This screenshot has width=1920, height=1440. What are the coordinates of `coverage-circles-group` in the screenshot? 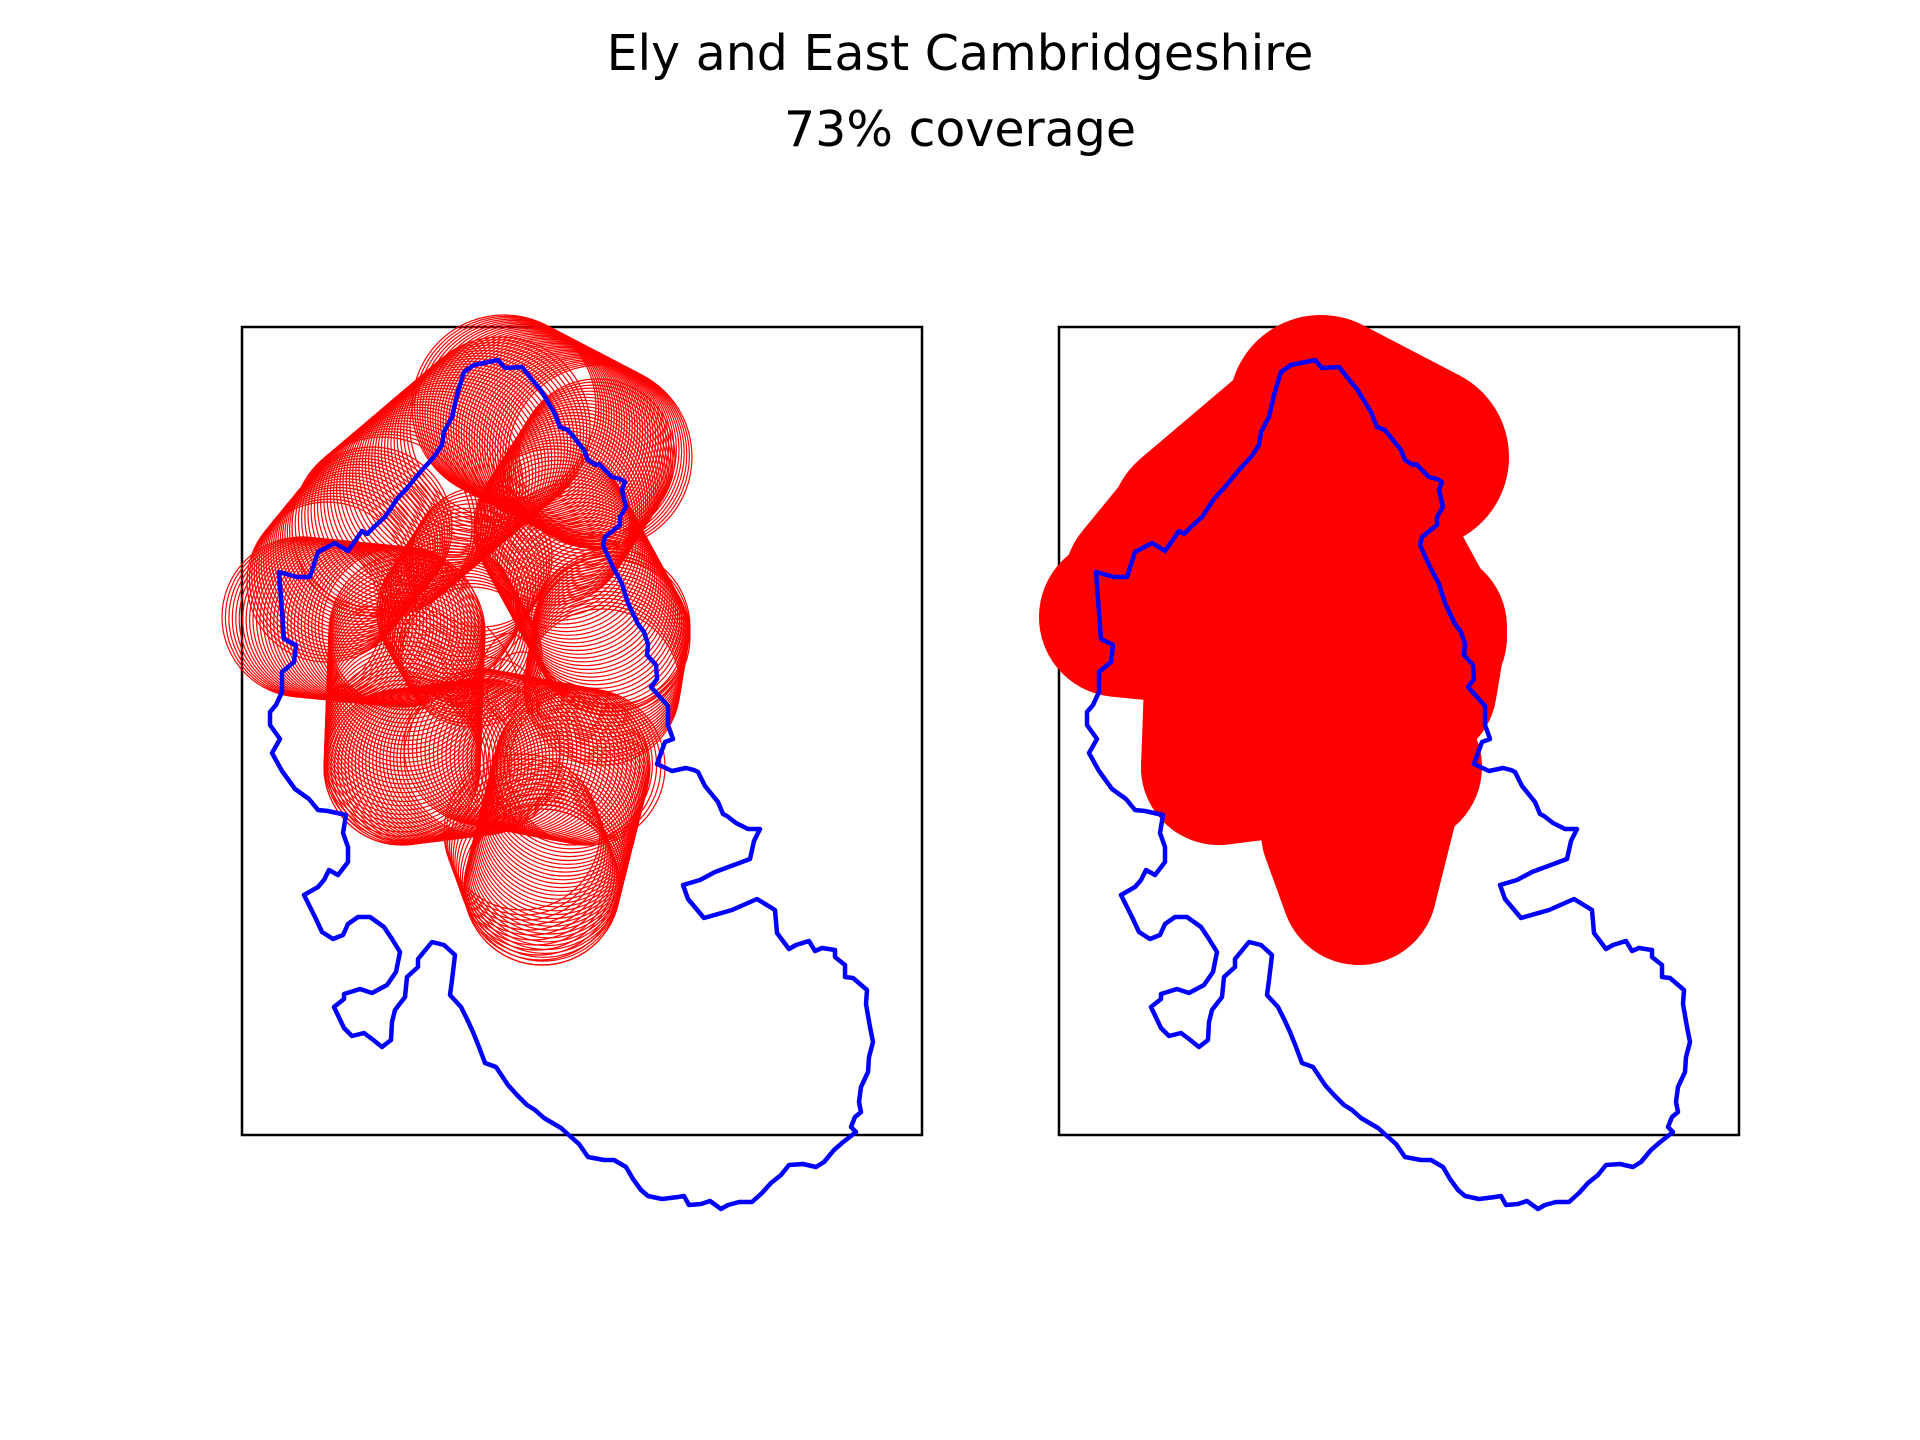 It's located at (457, 640).